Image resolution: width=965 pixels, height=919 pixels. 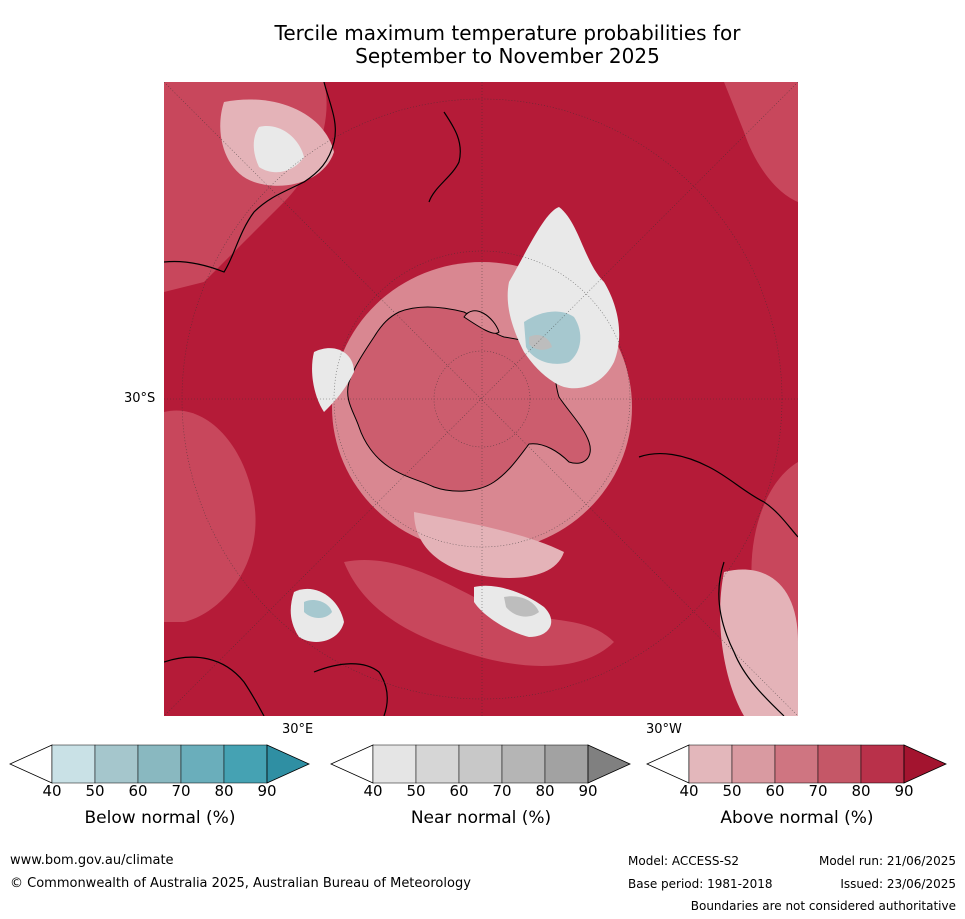 I want to click on above-normal-colorbar, so click(x=796, y=764).